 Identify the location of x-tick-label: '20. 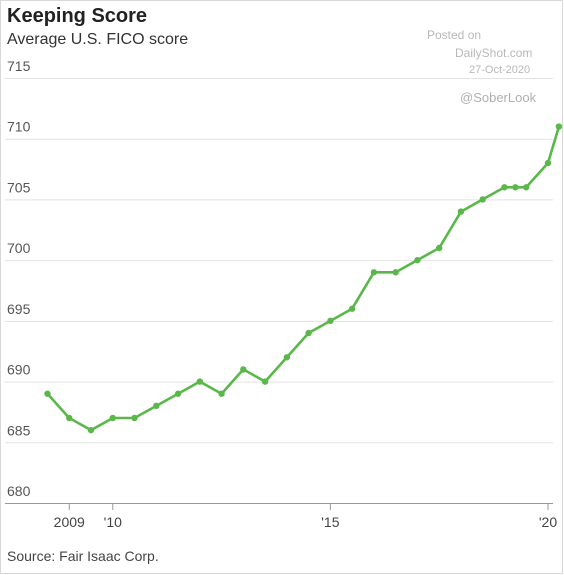
(548, 522).